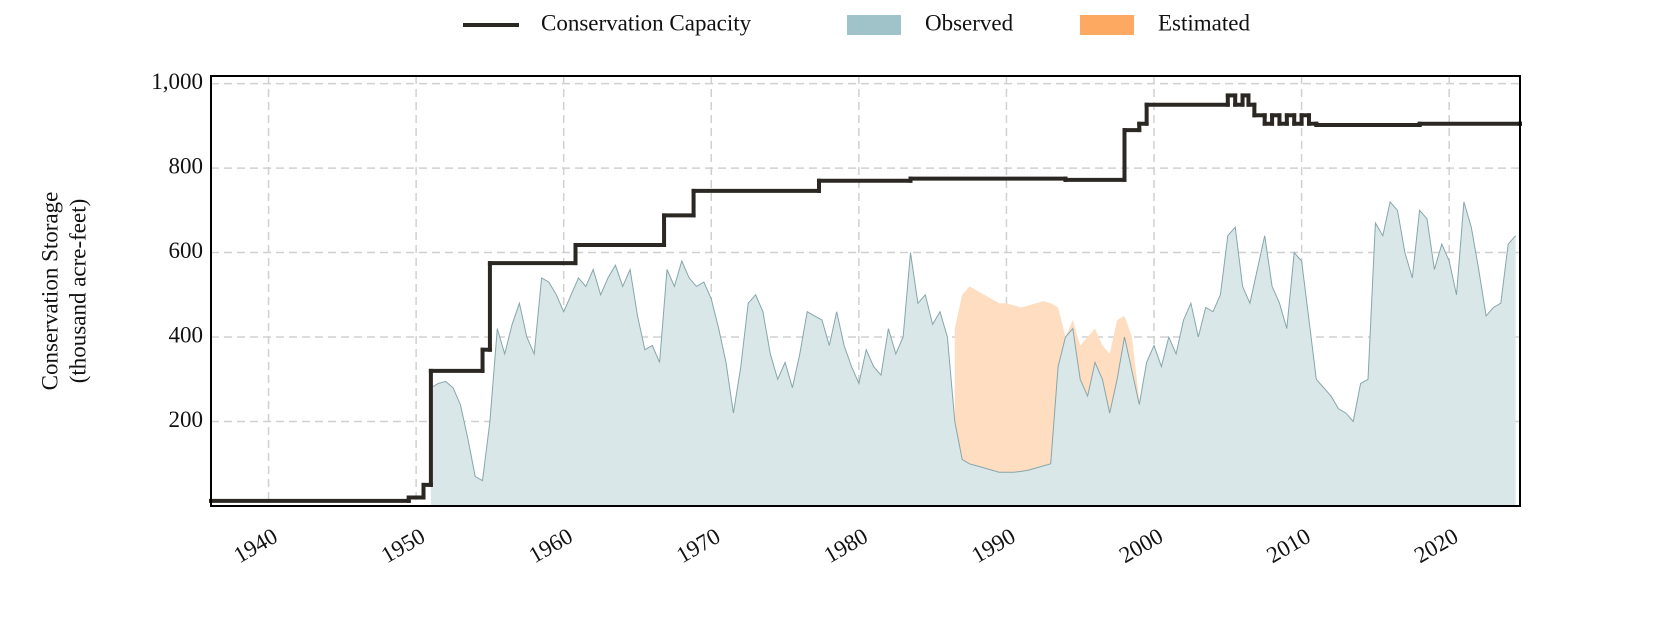 This screenshot has height=630, width=1680. What do you see at coordinates (1141, 545) in the screenshot?
I see `x-tick-label: 2000` at bounding box center [1141, 545].